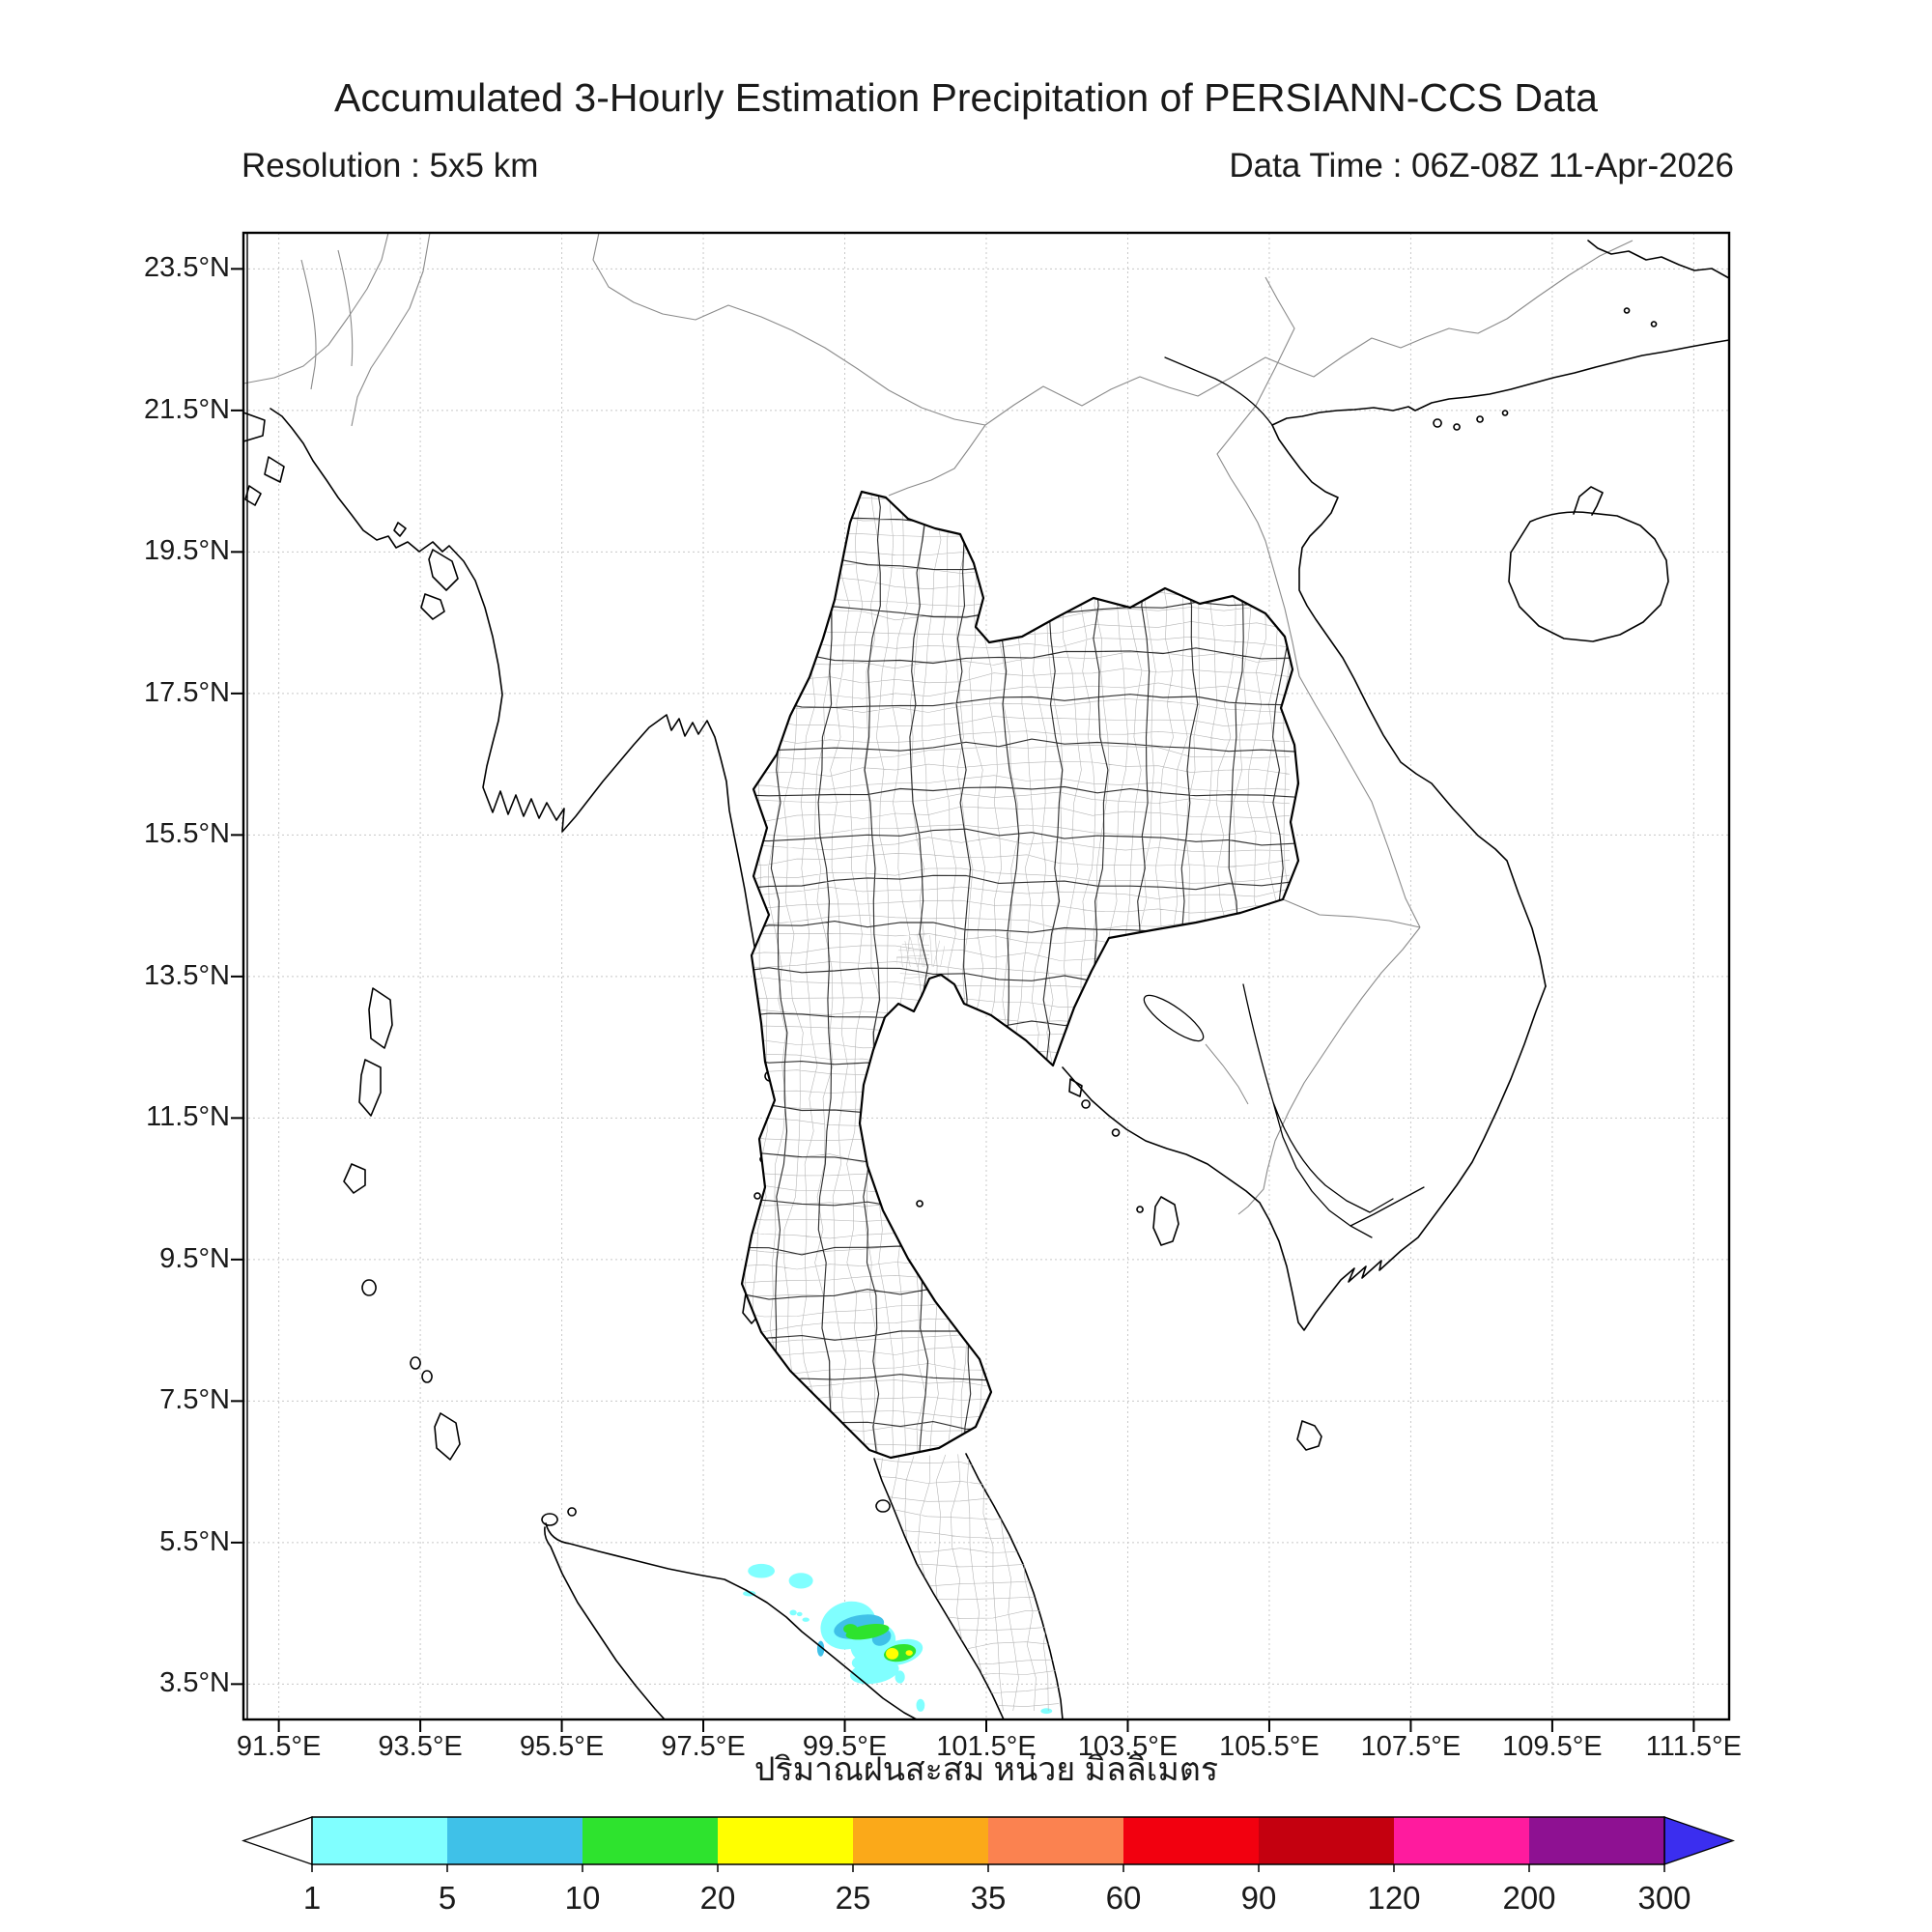  Describe the element at coordinates (1124, 1898) in the screenshot. I see `colorbar-value: 60` at that location.